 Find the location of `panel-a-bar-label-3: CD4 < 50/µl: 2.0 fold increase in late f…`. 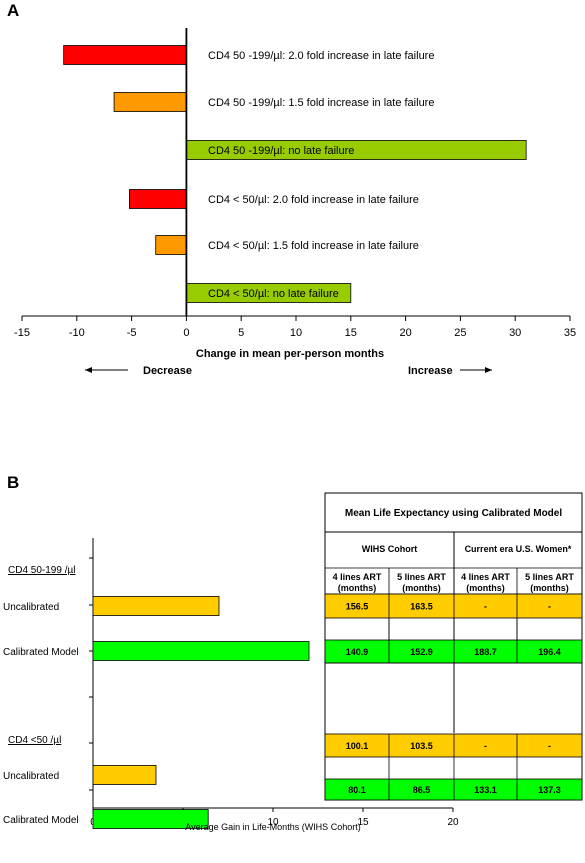

panel-a-bar-label-3: CD4 < 50/µl: 2.0 fold increase in late f… is located at coordinates (313, 200).